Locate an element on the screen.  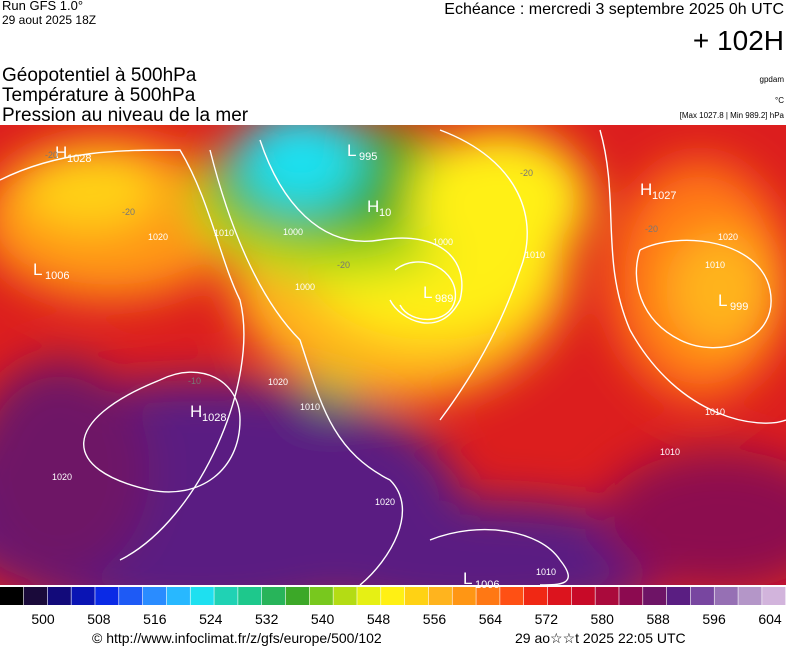
center-value: 989 is located at coordinates (444, 299).